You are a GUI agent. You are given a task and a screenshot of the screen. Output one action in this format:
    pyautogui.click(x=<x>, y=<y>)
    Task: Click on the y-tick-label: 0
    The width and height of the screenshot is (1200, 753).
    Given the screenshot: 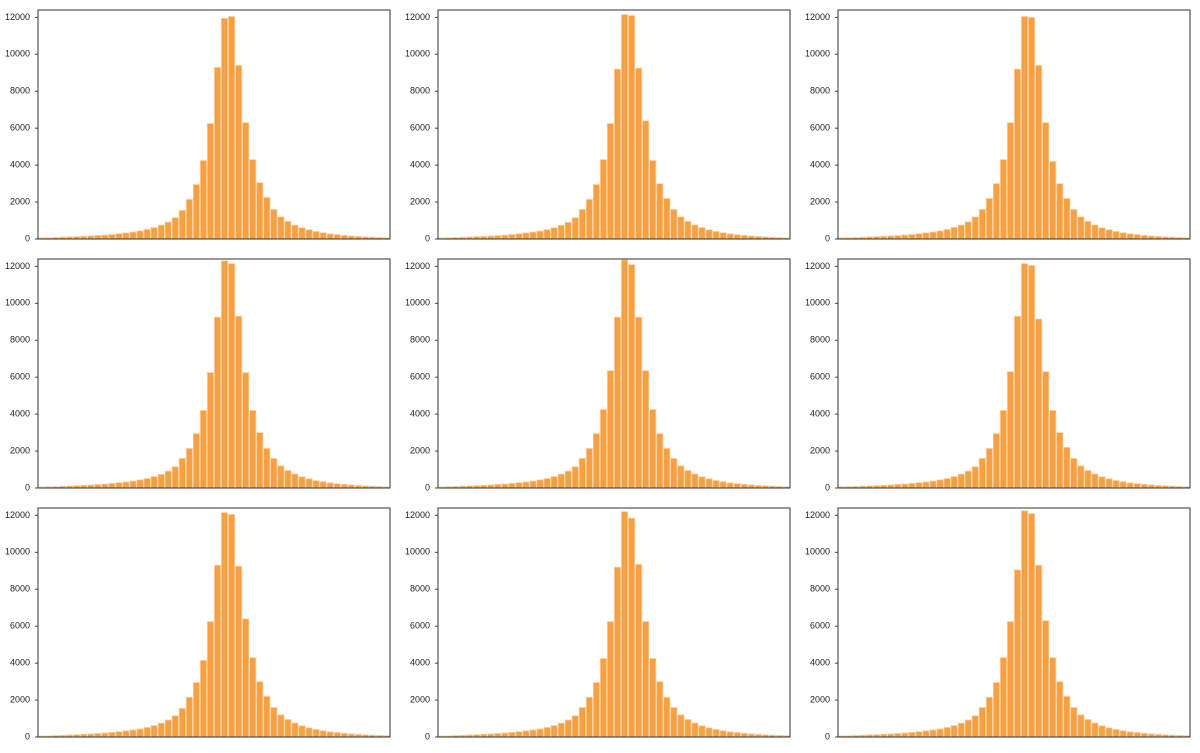 What is the action you would take?
    pyautogui.click(x=27, y=736)
    